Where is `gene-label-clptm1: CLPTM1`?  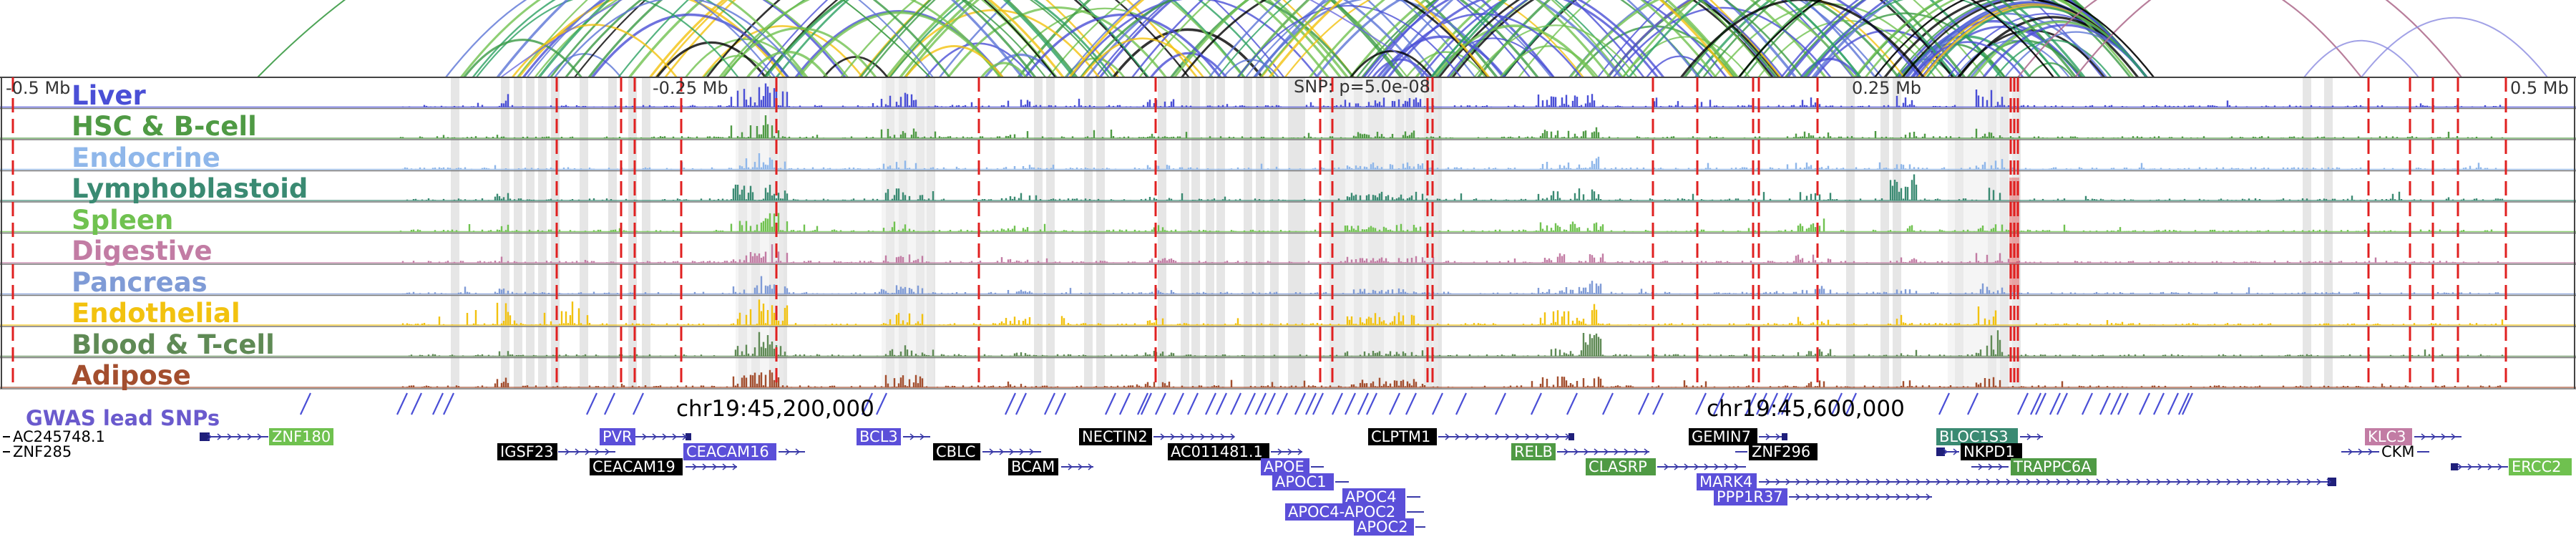
gene-label-clptm1: CLPTM1 is located at coordinates (1400, 436).